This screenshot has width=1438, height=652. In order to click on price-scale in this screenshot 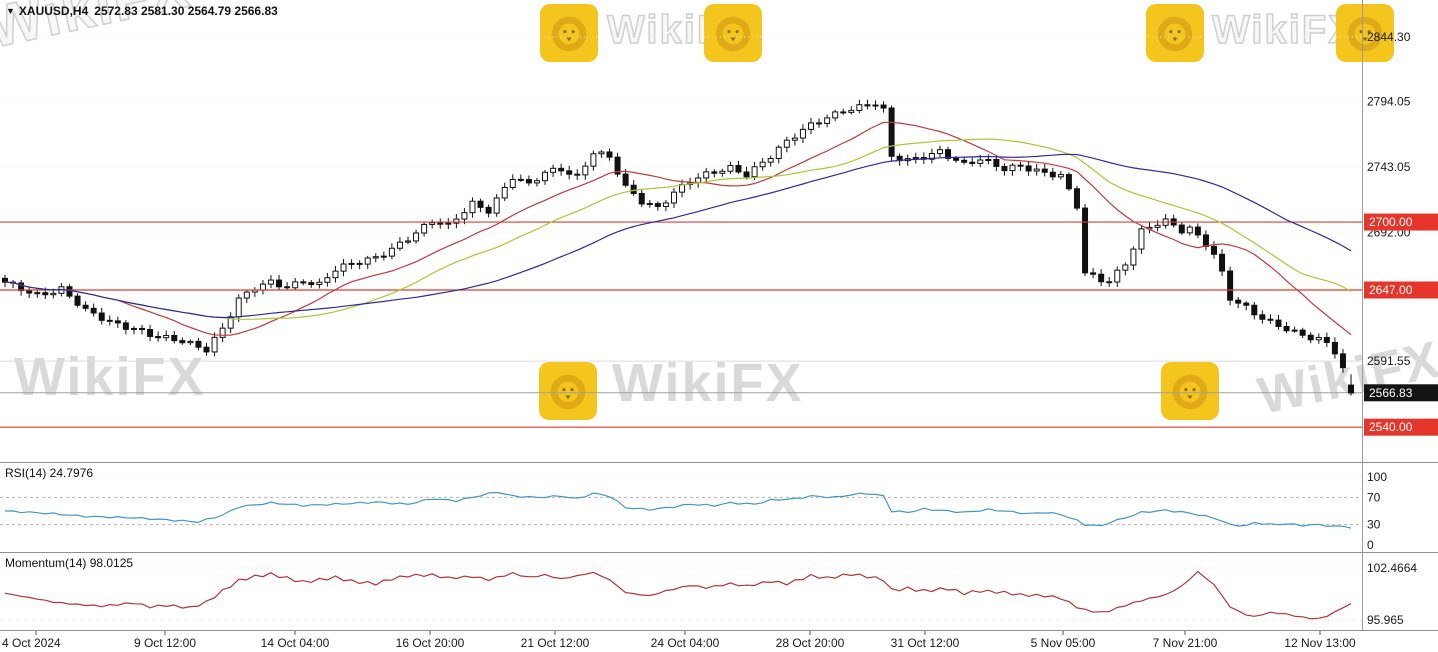, I will do `click(1400, 315)`.